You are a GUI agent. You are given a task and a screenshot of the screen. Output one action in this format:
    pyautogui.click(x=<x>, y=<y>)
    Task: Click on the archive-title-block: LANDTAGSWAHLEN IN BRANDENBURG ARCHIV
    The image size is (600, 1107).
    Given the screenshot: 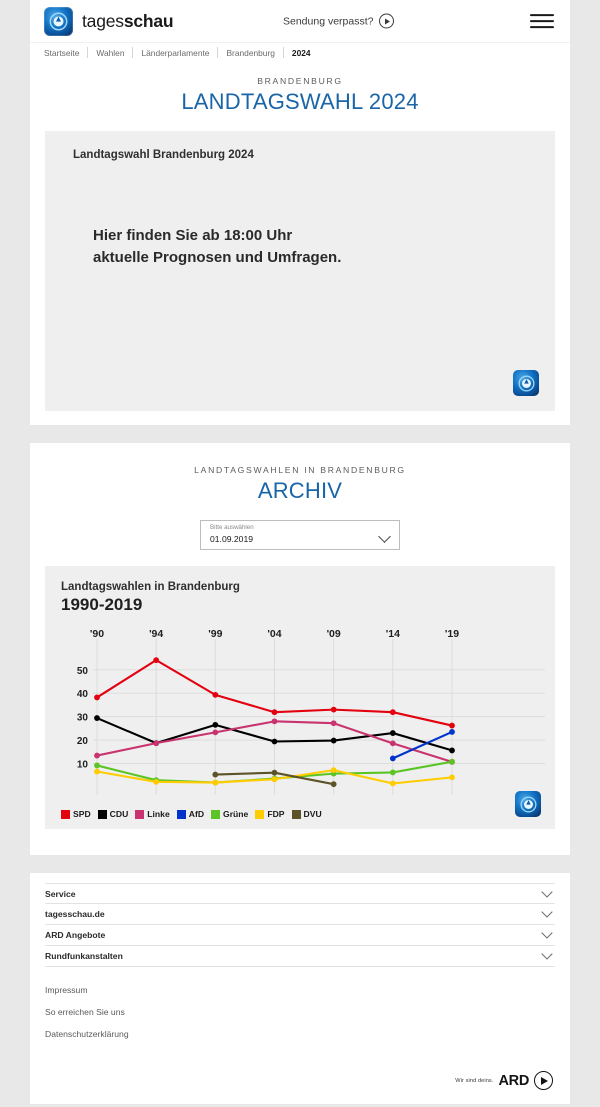 What is the action you would take?
    pyautogui.click(x=300, y=484)
    